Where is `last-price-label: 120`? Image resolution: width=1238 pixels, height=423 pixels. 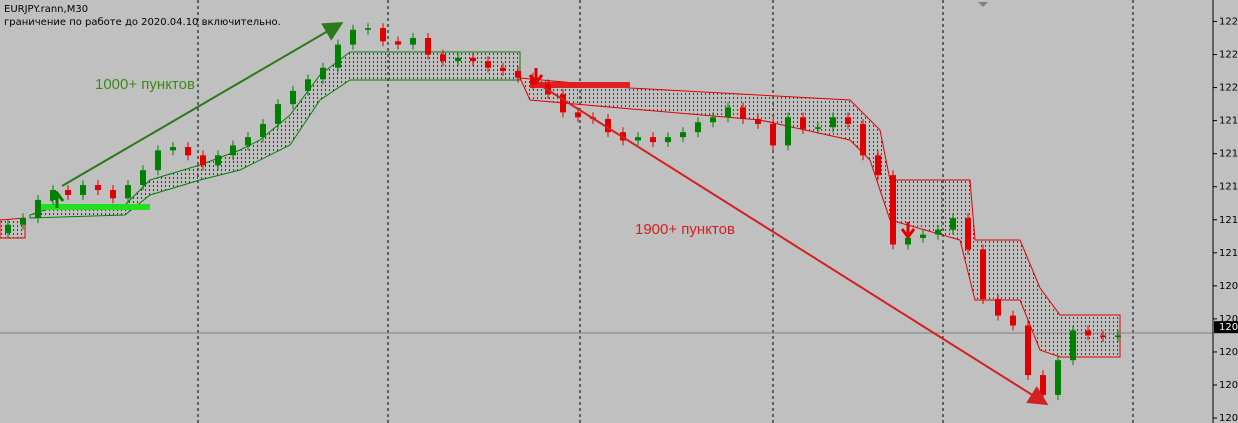 last-price-label: 120 is located at coordinates (1228, 327).